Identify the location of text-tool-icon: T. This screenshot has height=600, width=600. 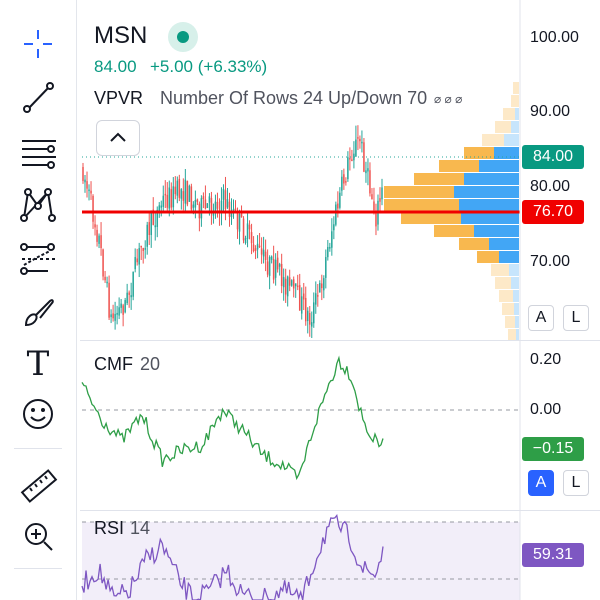
(38, 364).